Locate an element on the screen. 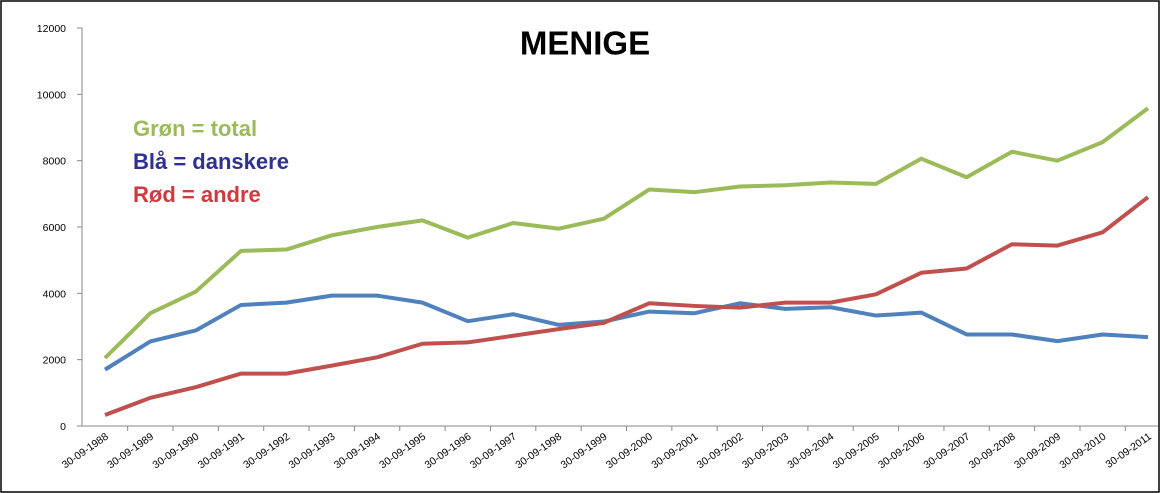 This screenshot has height=493, width=1160. y-tick-label: 10000 is located at coordinates (51, 95).